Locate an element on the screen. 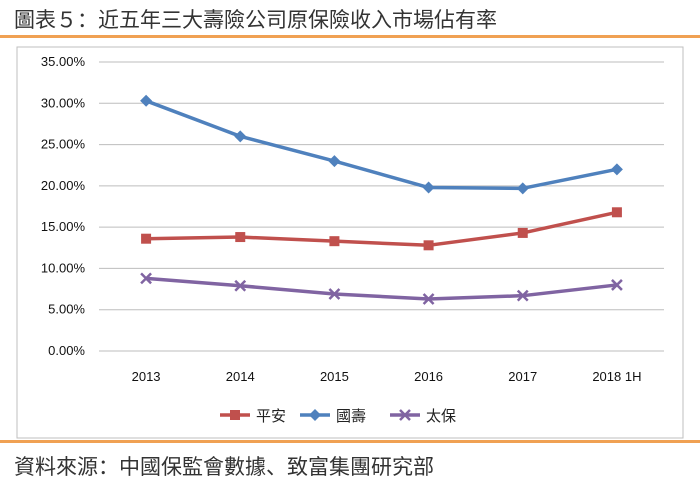  x-tick-label: 2017 is located at coordinates (522, 376).